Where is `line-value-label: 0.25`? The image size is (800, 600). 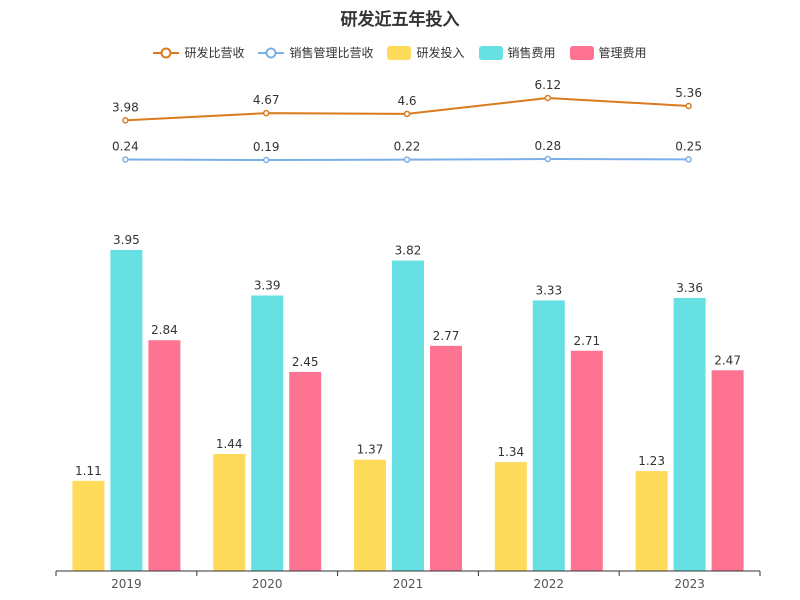
line-value-label: 0.25 is located at coordinates (688, 146).